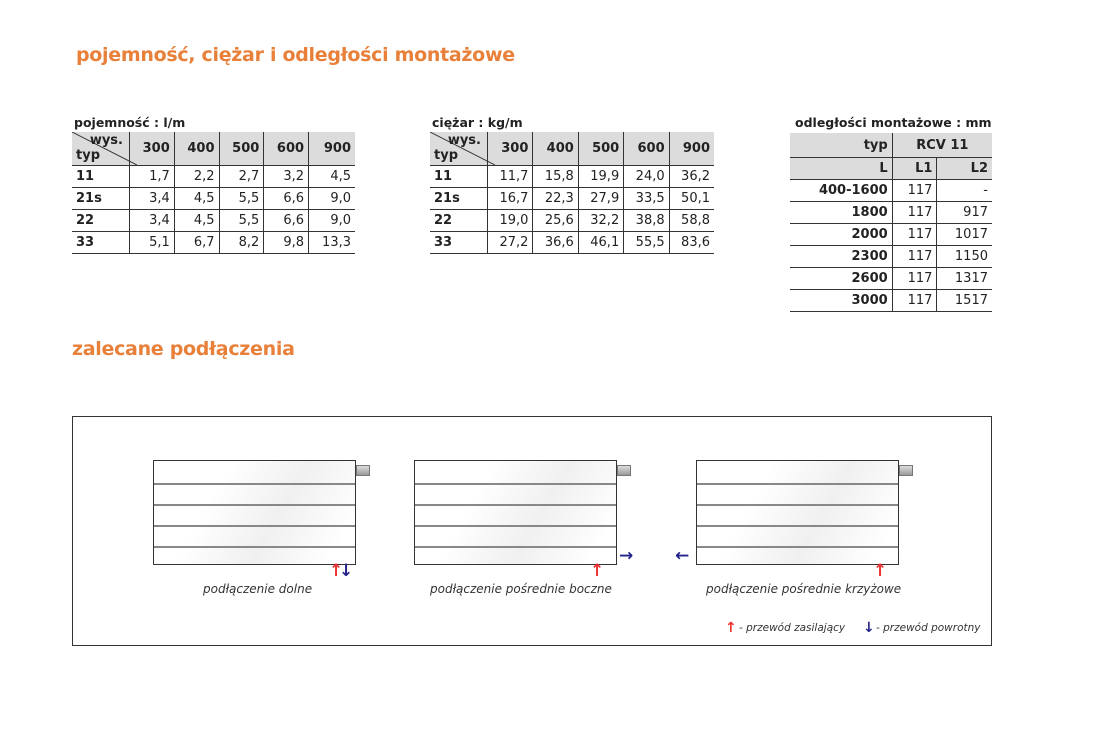  I want to click on header-row: L L1 L2, so click(891, 168).